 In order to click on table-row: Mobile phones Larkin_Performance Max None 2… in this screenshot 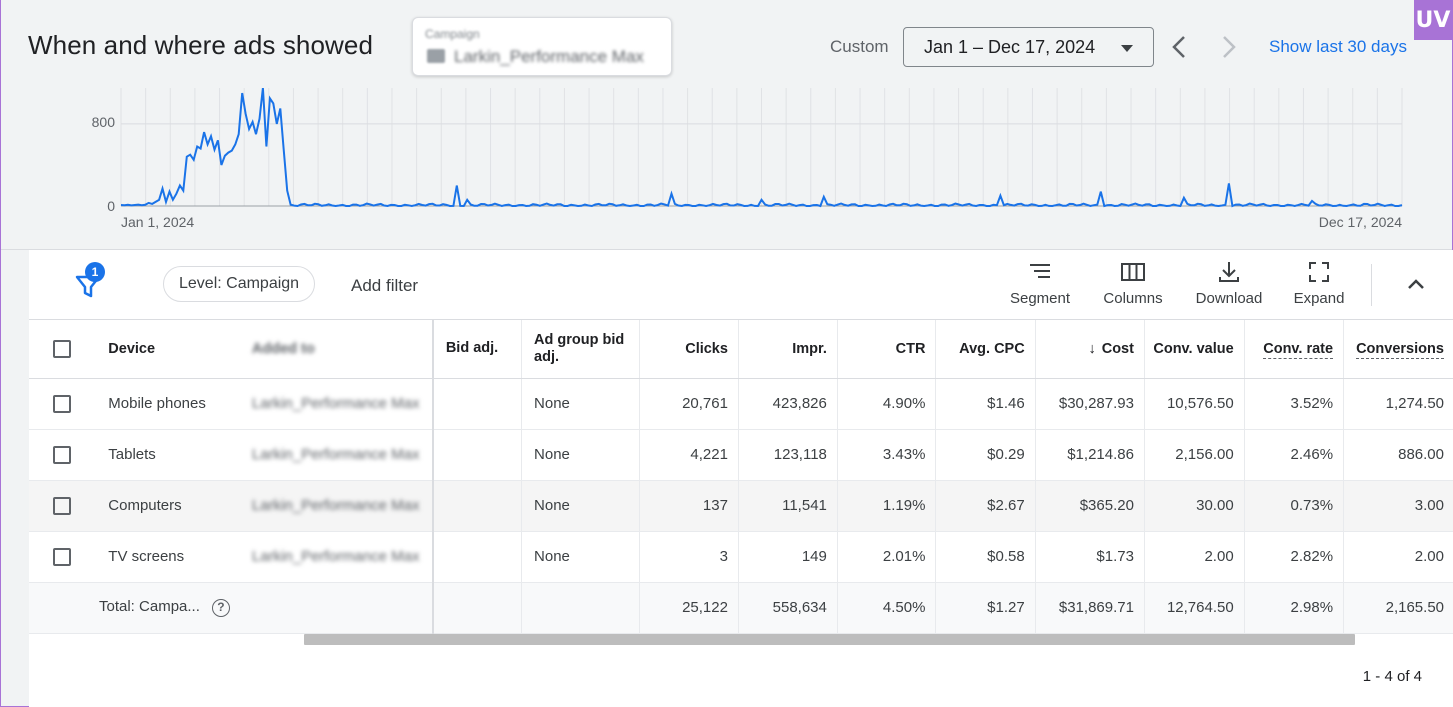, I will do `click(741, 404)`.